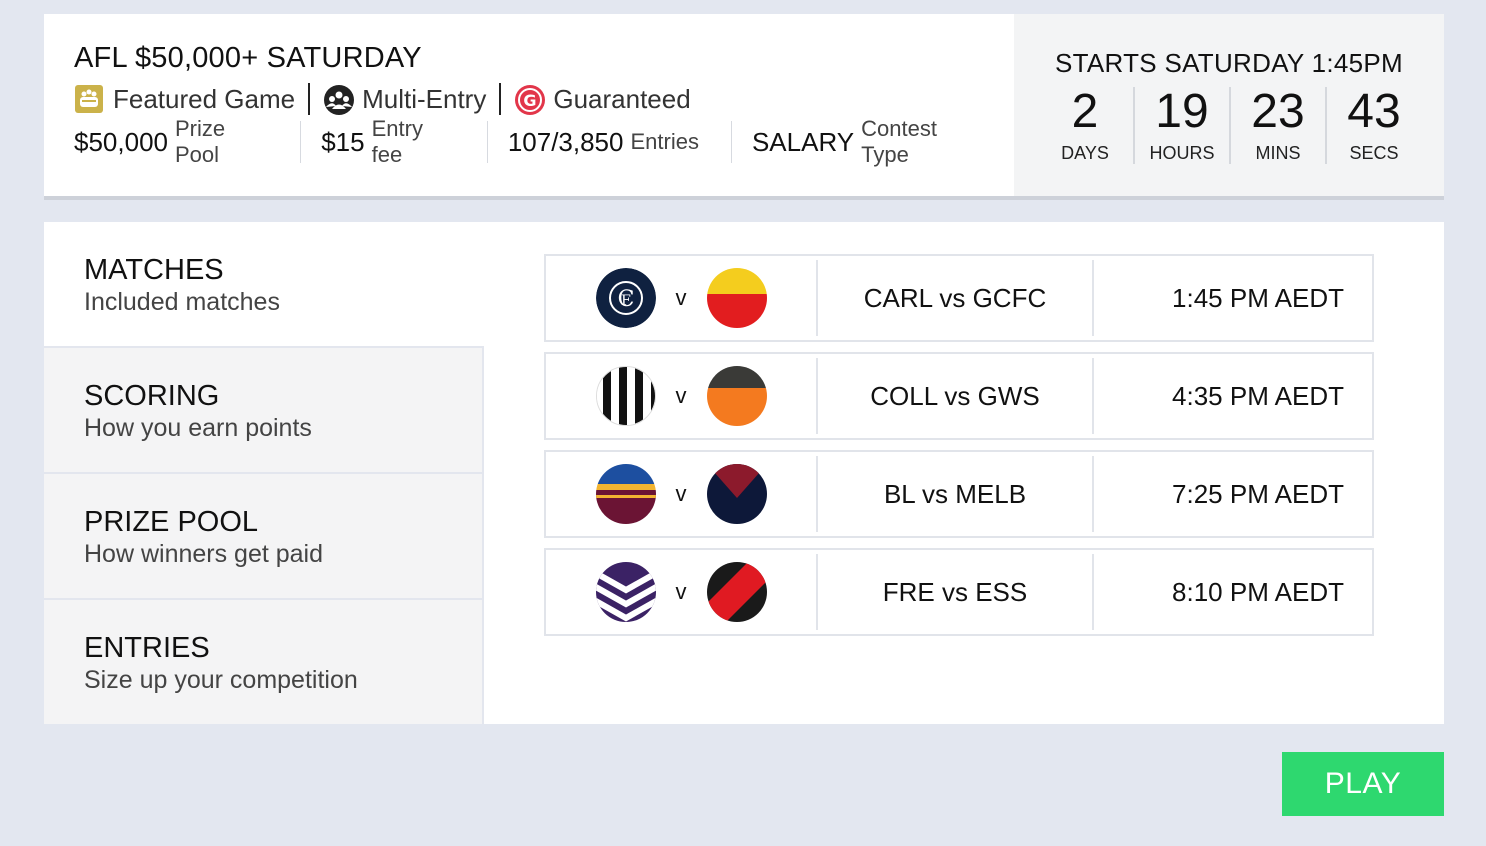 This screenshot has height=846, width=1486. Describe the element at coordinates (956, 298) in the screenshot. I see `match-name: CARL vs GCFC` at that location.